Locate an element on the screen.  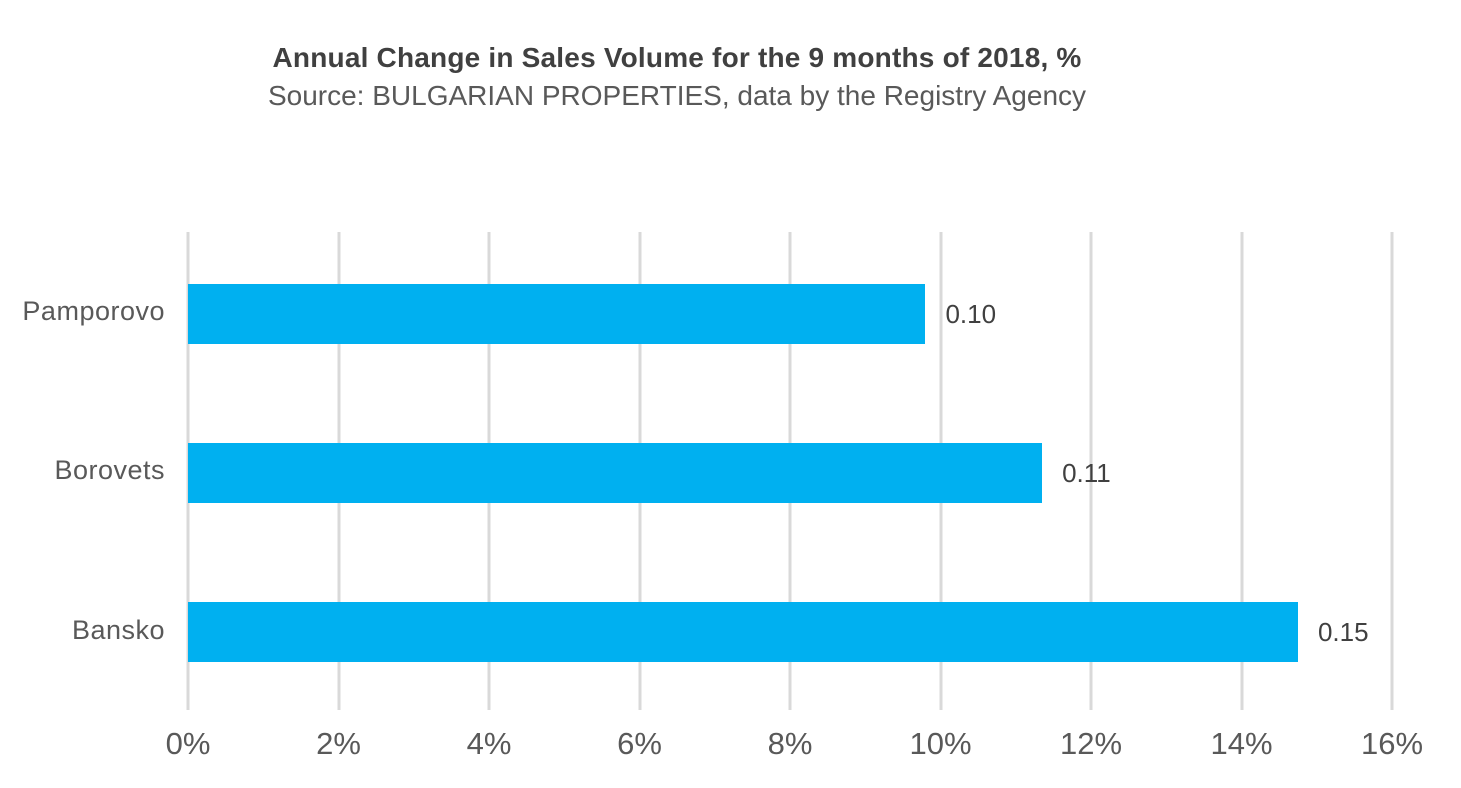
bar-borovets is located at coordinates (615, 473).